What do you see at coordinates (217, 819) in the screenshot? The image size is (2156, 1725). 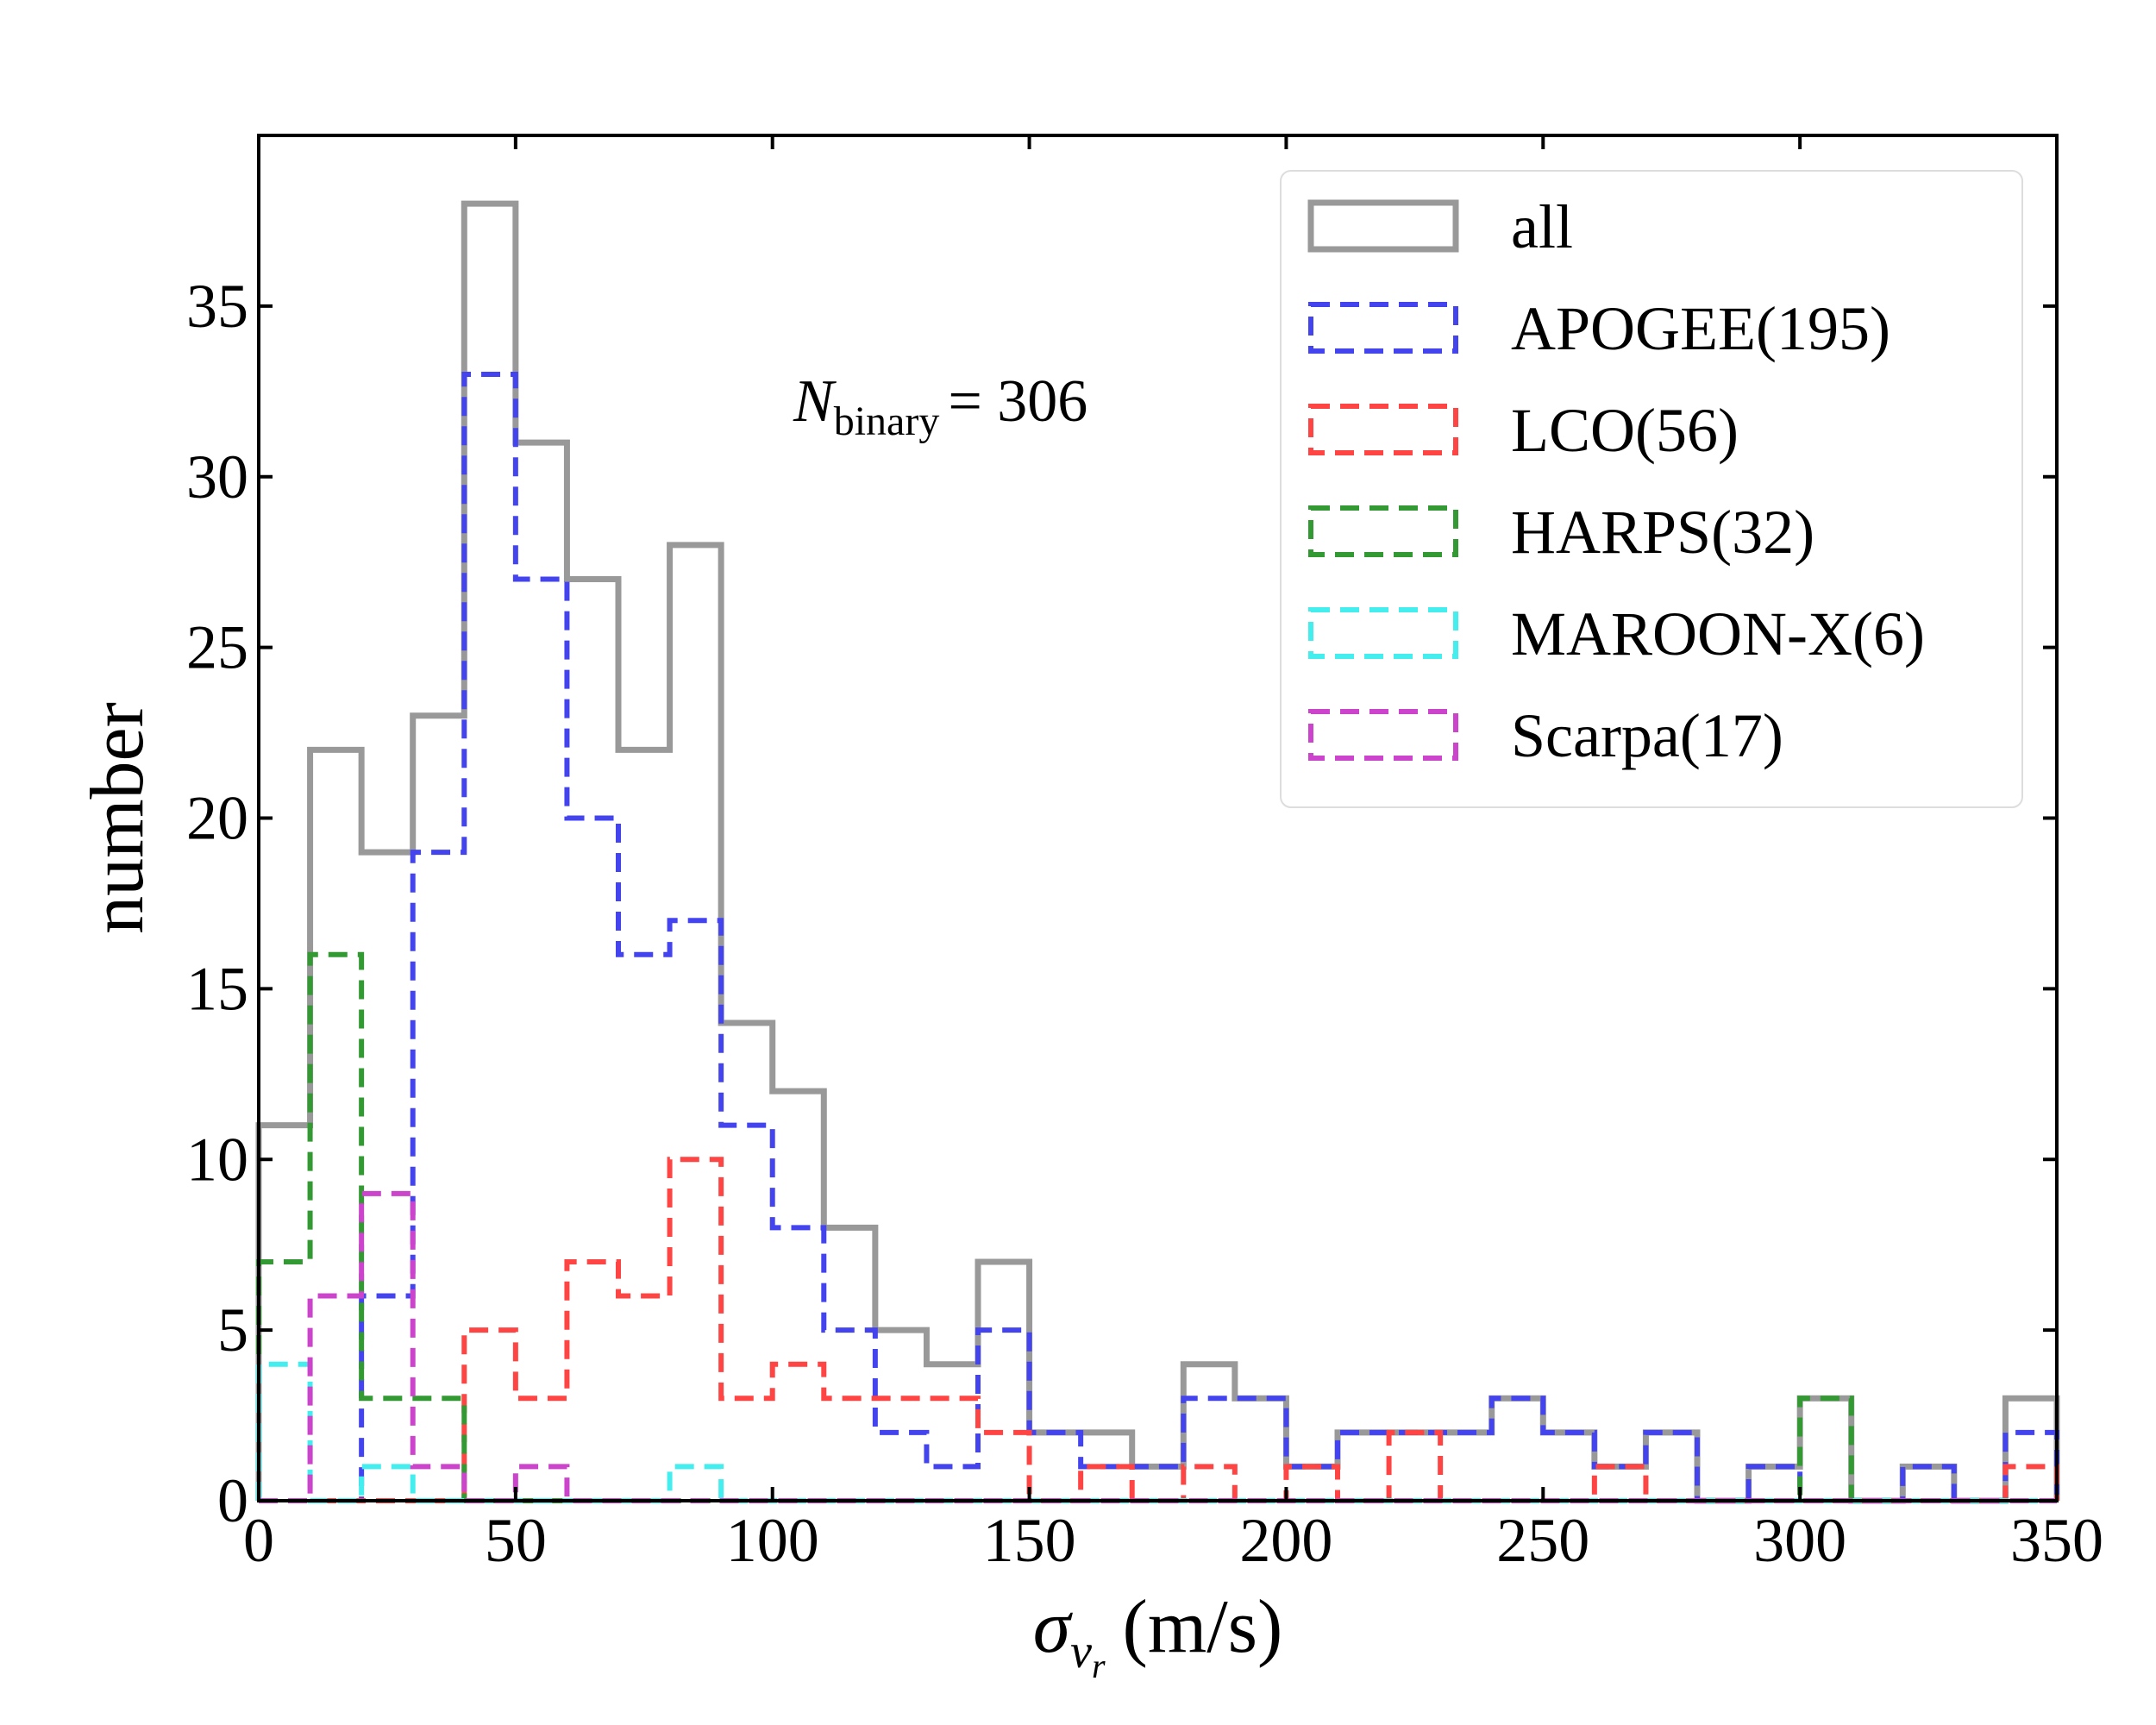 I see `y-tick-label: 20` at bounding box center [217, 819].